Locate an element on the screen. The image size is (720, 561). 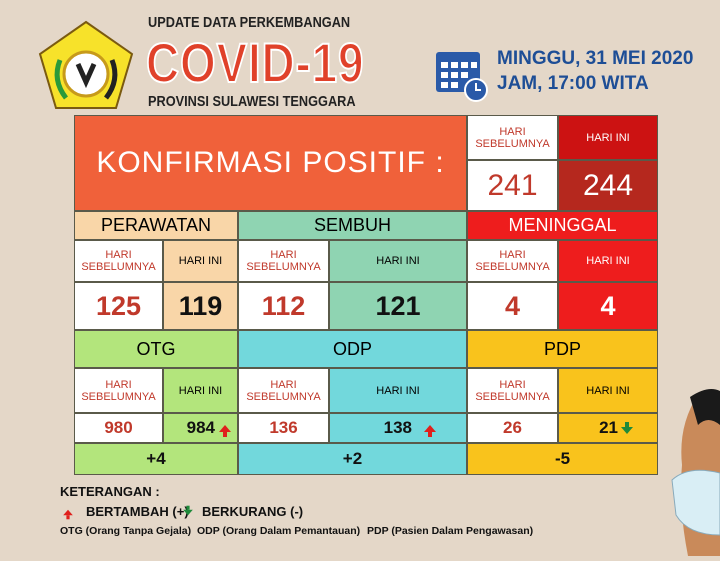
meninggal-today-label: HARI INI is located at coordinates (608, 261).